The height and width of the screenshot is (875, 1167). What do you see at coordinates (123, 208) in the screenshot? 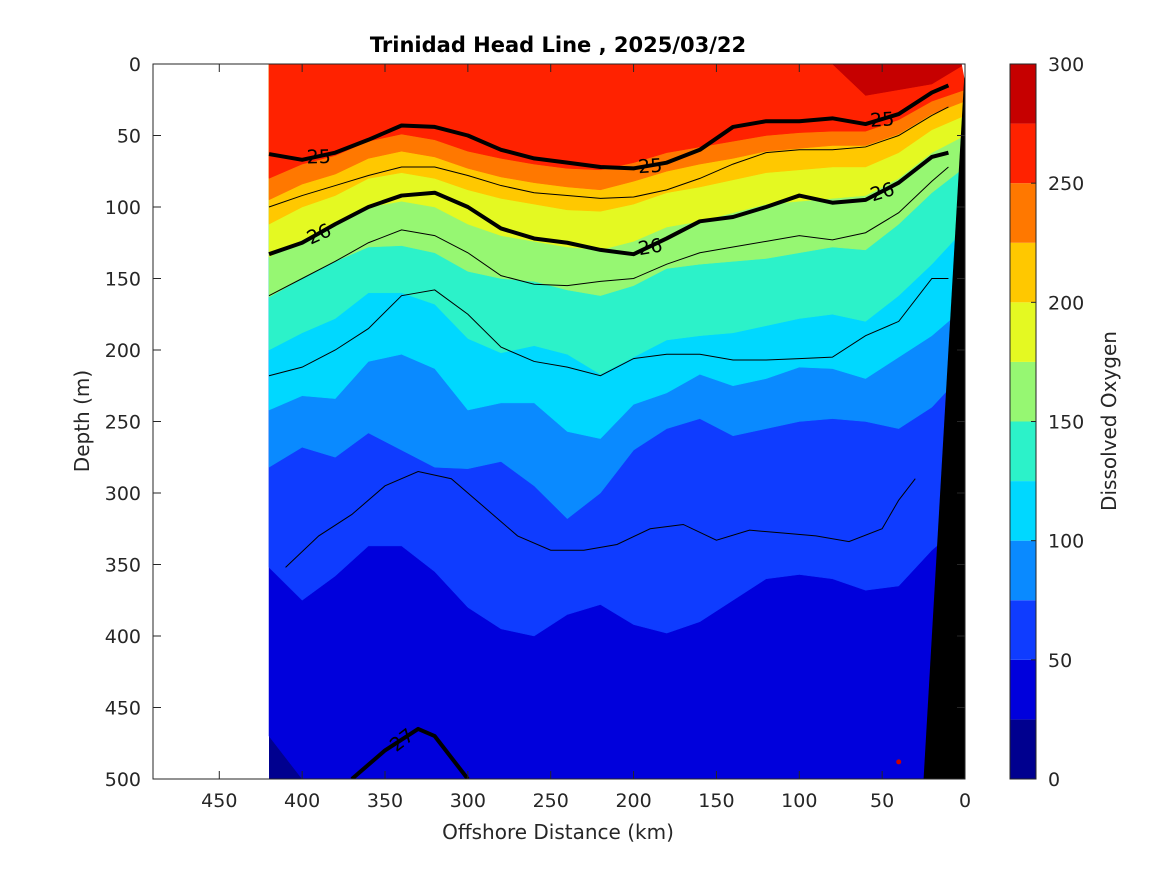
I see `y-tick-label-100: 100` at bounding box center [123, 208].